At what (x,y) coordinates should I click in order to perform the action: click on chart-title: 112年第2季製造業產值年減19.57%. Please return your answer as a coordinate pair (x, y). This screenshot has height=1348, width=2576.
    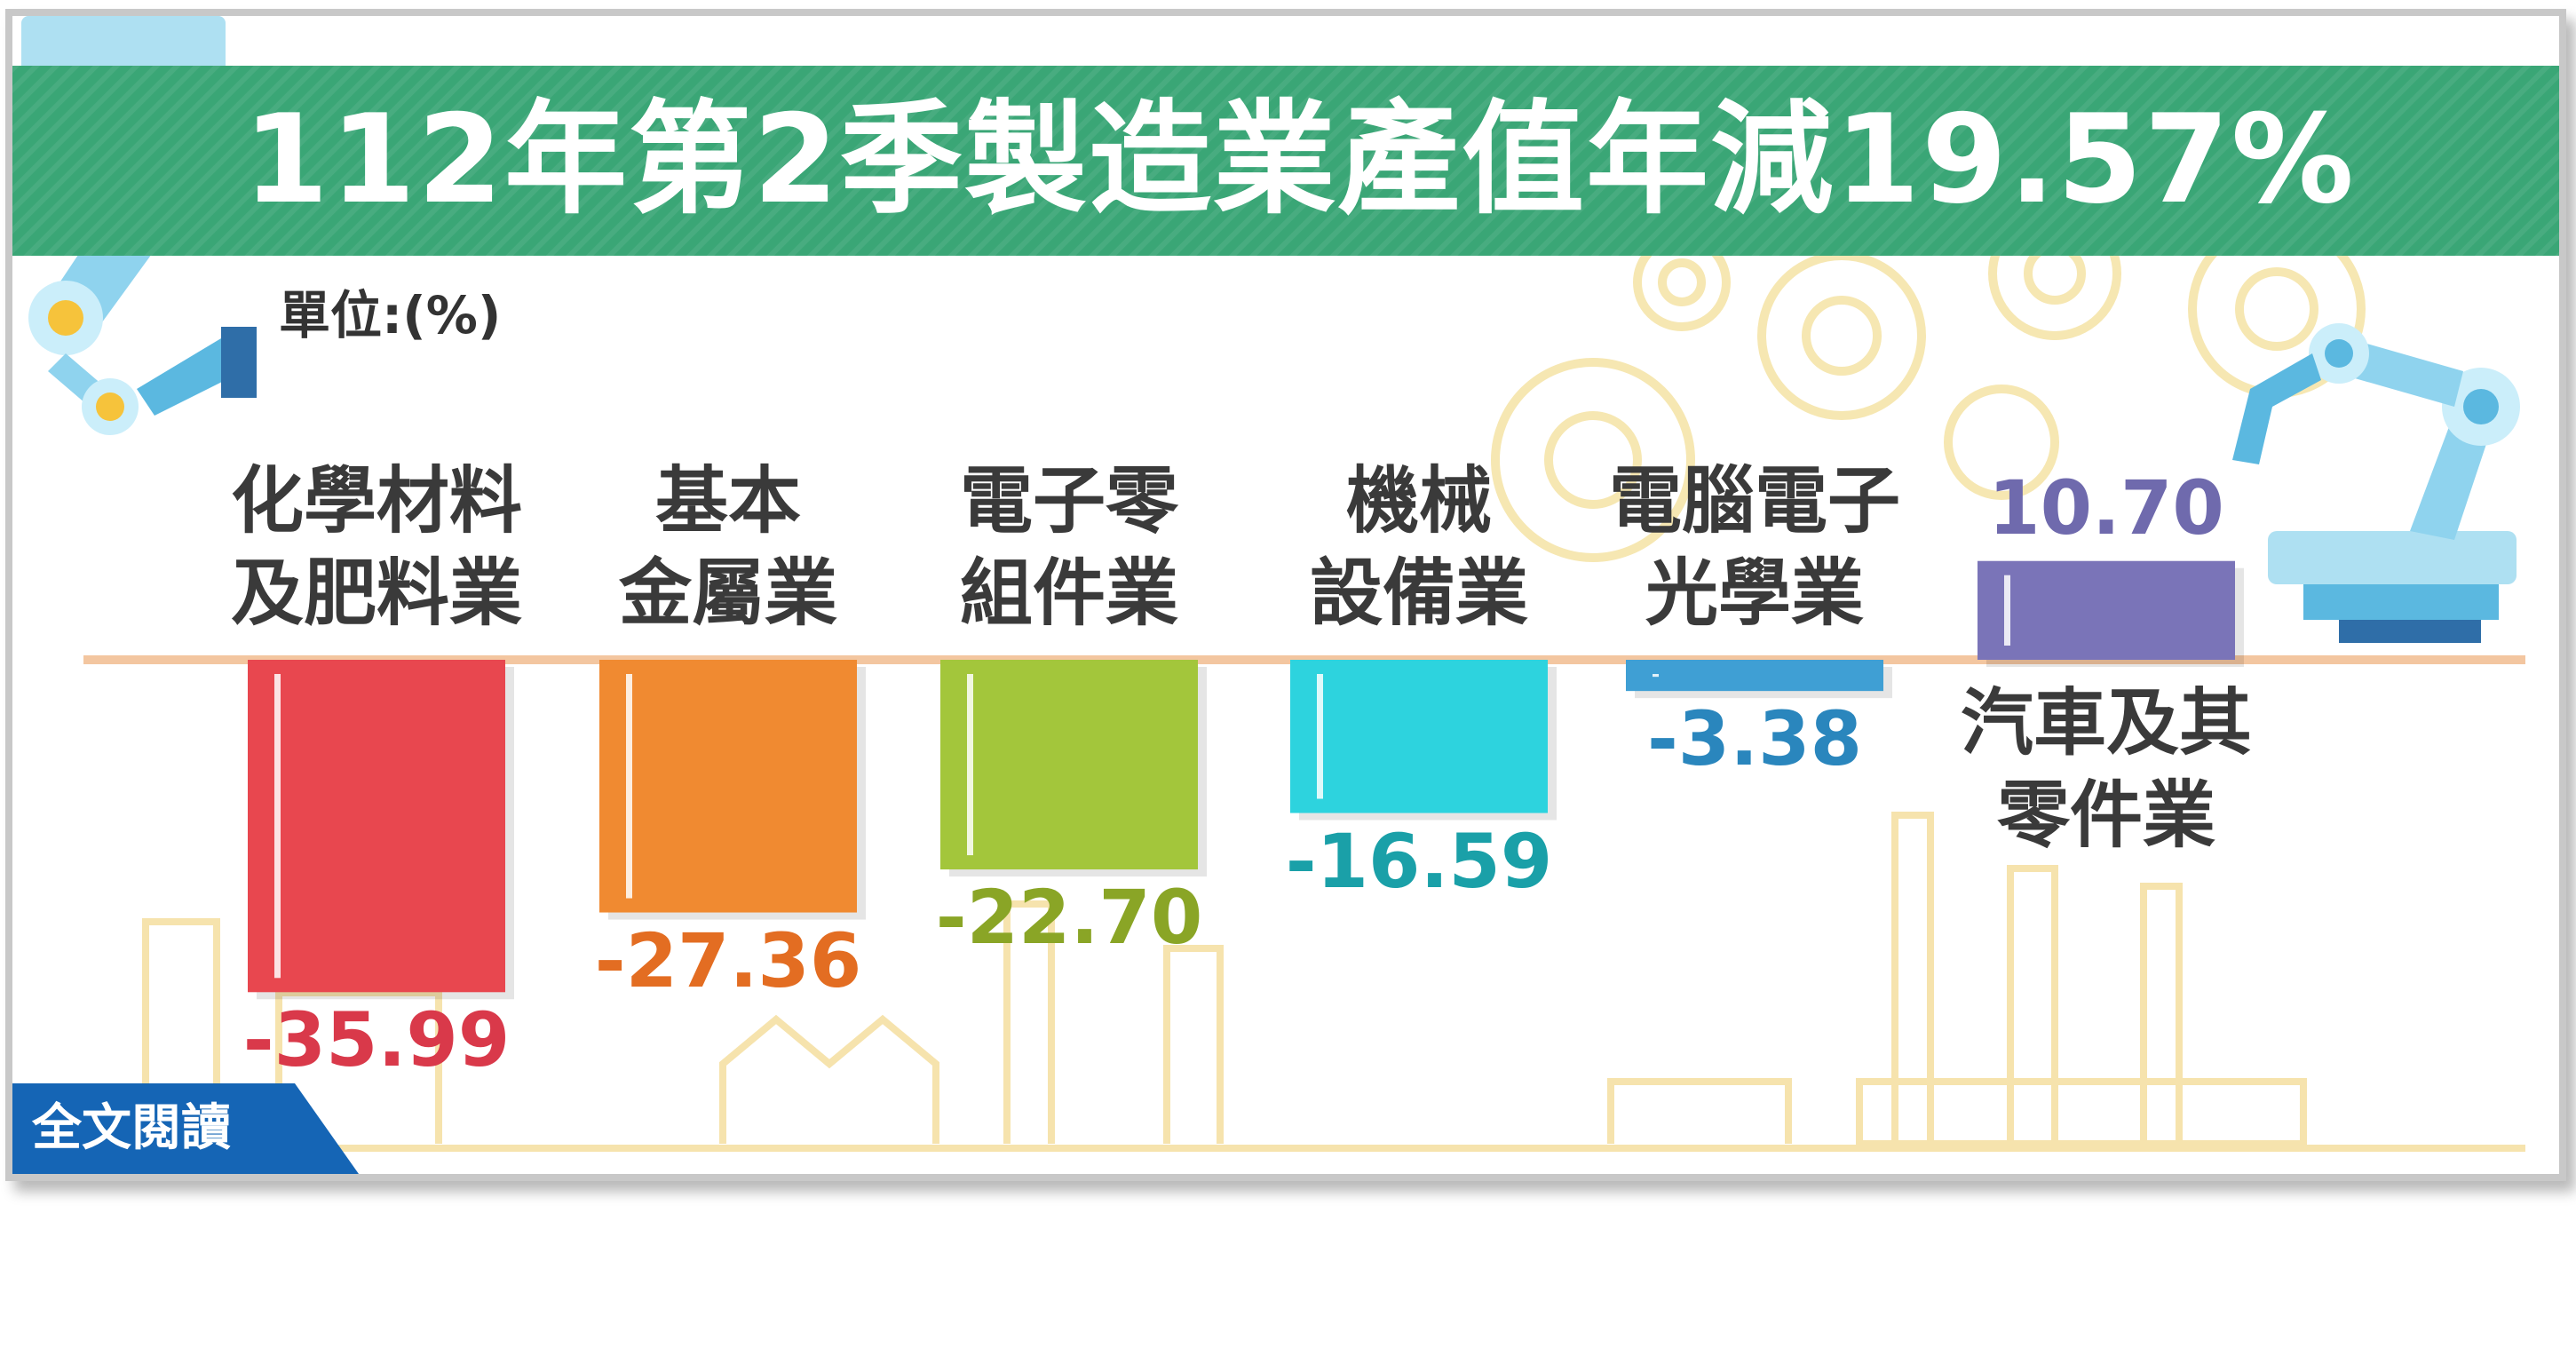
    Looking at the image, I should click on (1299, 159).